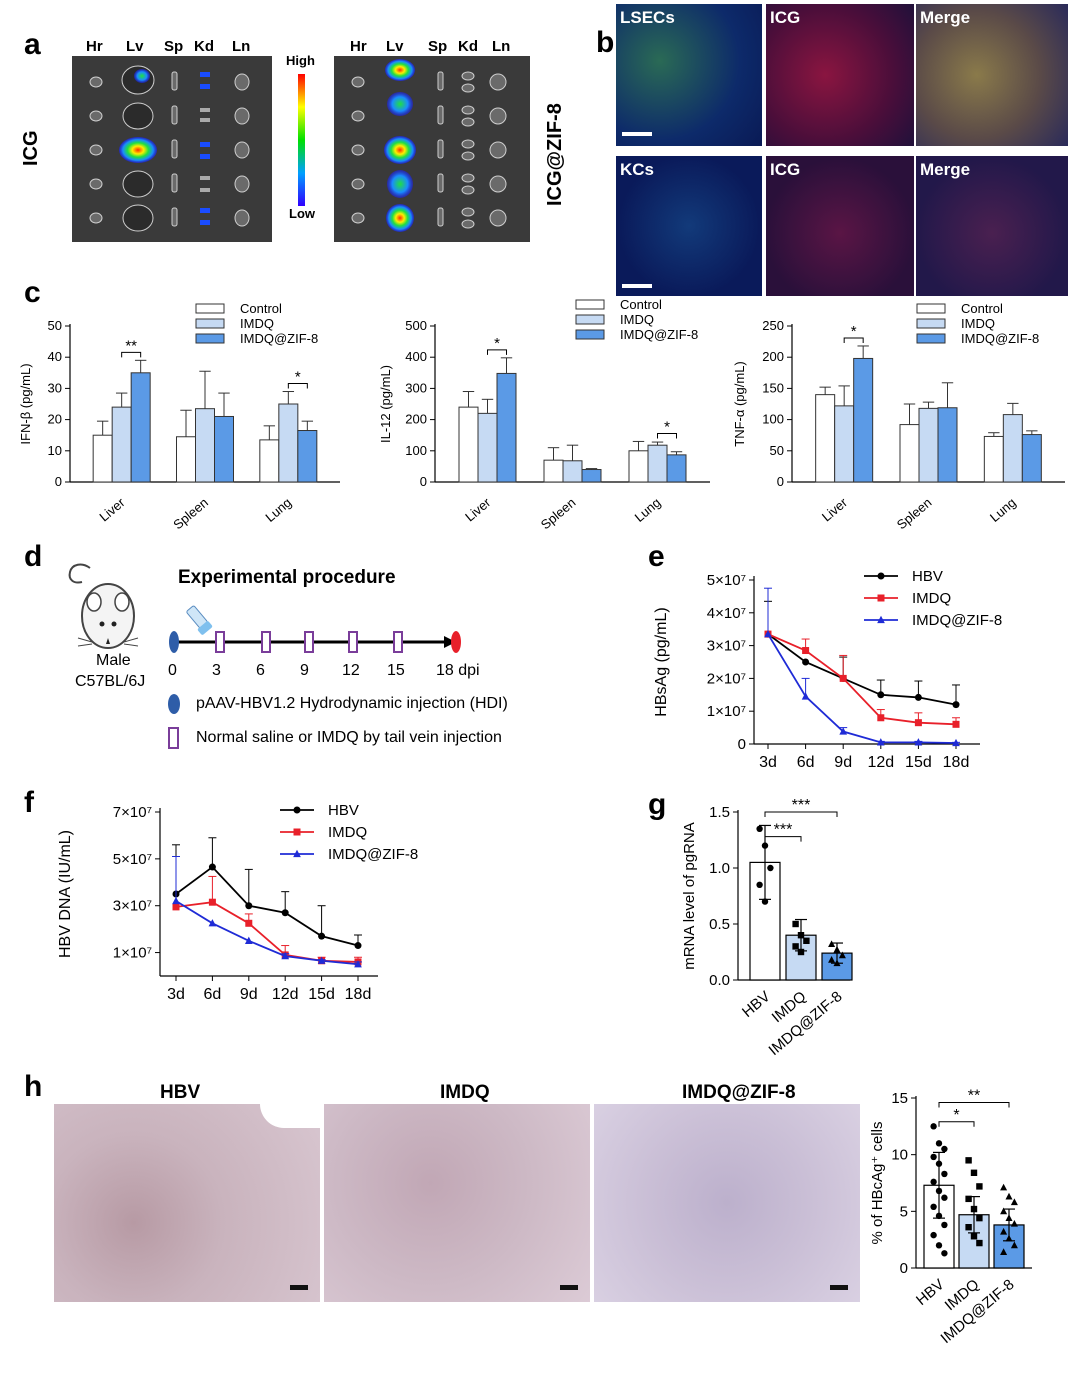  Describe the element at coordinates (174, 721) in the screenshot. I see `procedure-legend-symbols` at that location.